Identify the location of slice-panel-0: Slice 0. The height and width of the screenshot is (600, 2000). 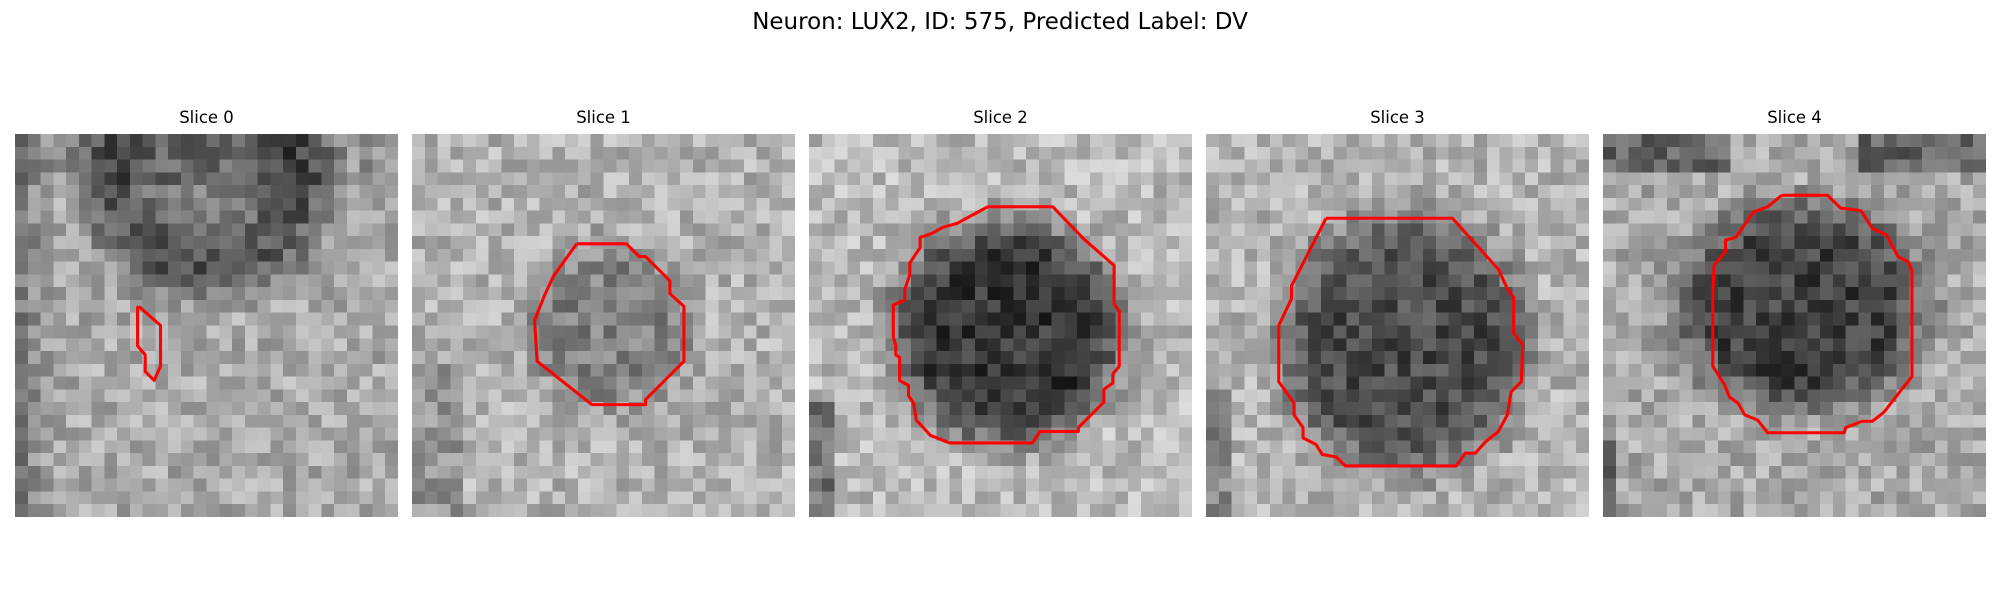
(206, 313).